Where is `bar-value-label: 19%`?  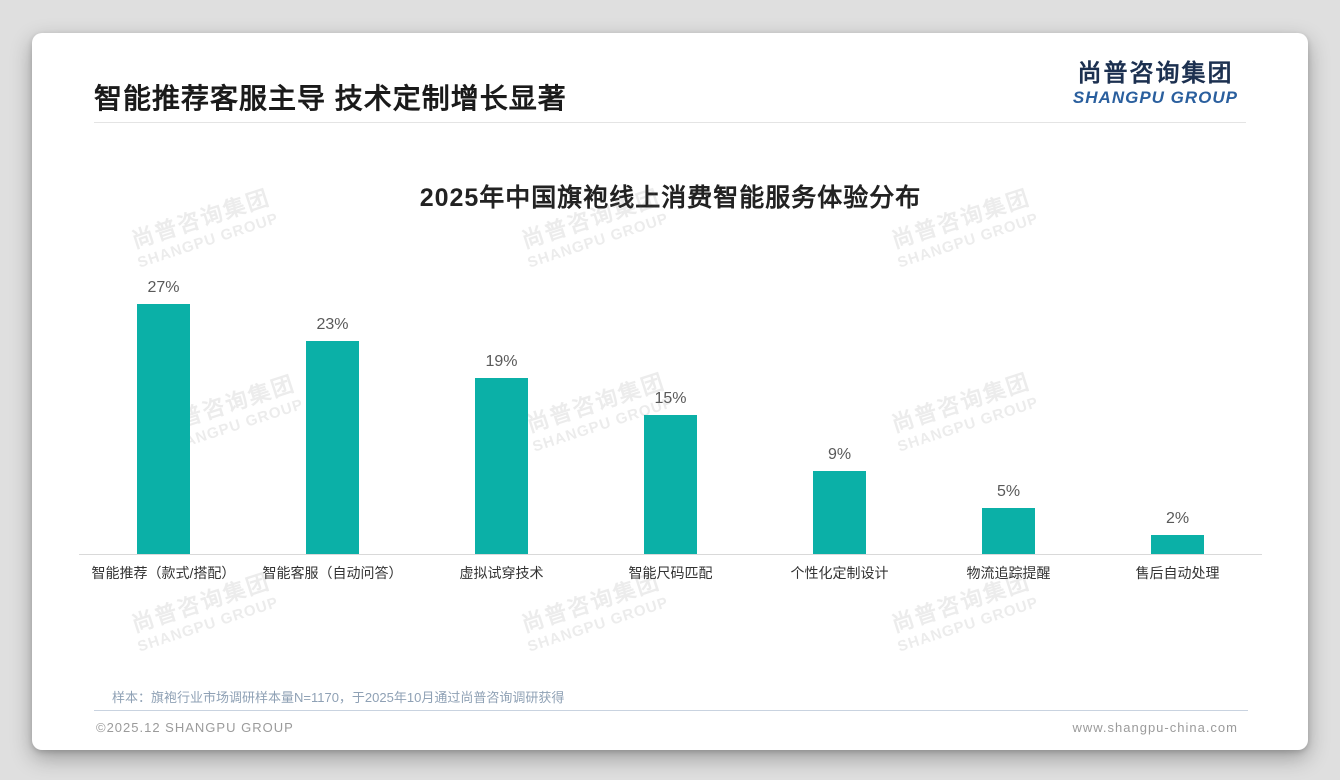 bar-value-label: 19% is located at coordinates (501, 361).